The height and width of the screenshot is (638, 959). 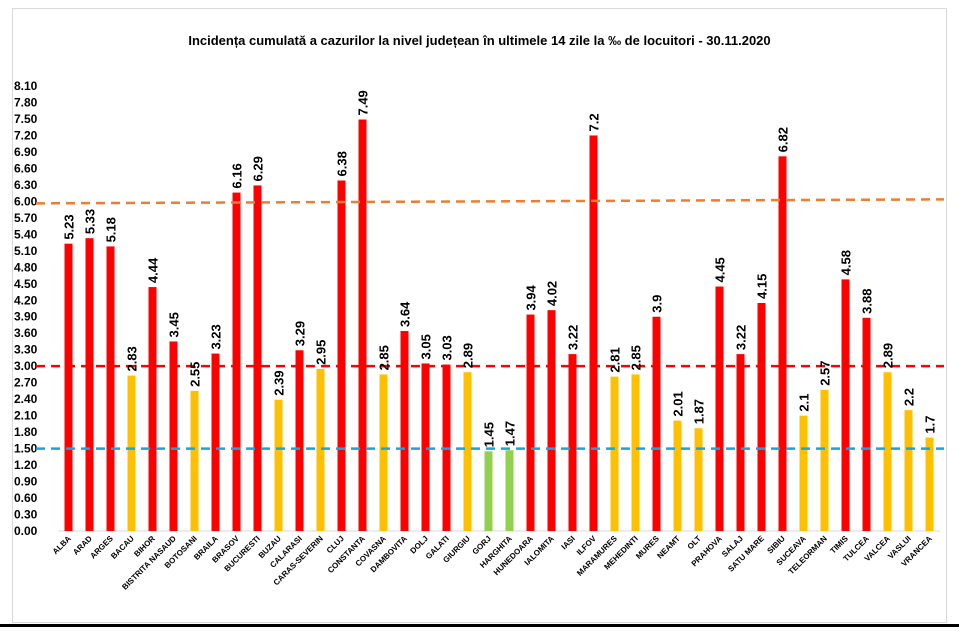 I want to click on threshold-line, so click(x=490, y=201).